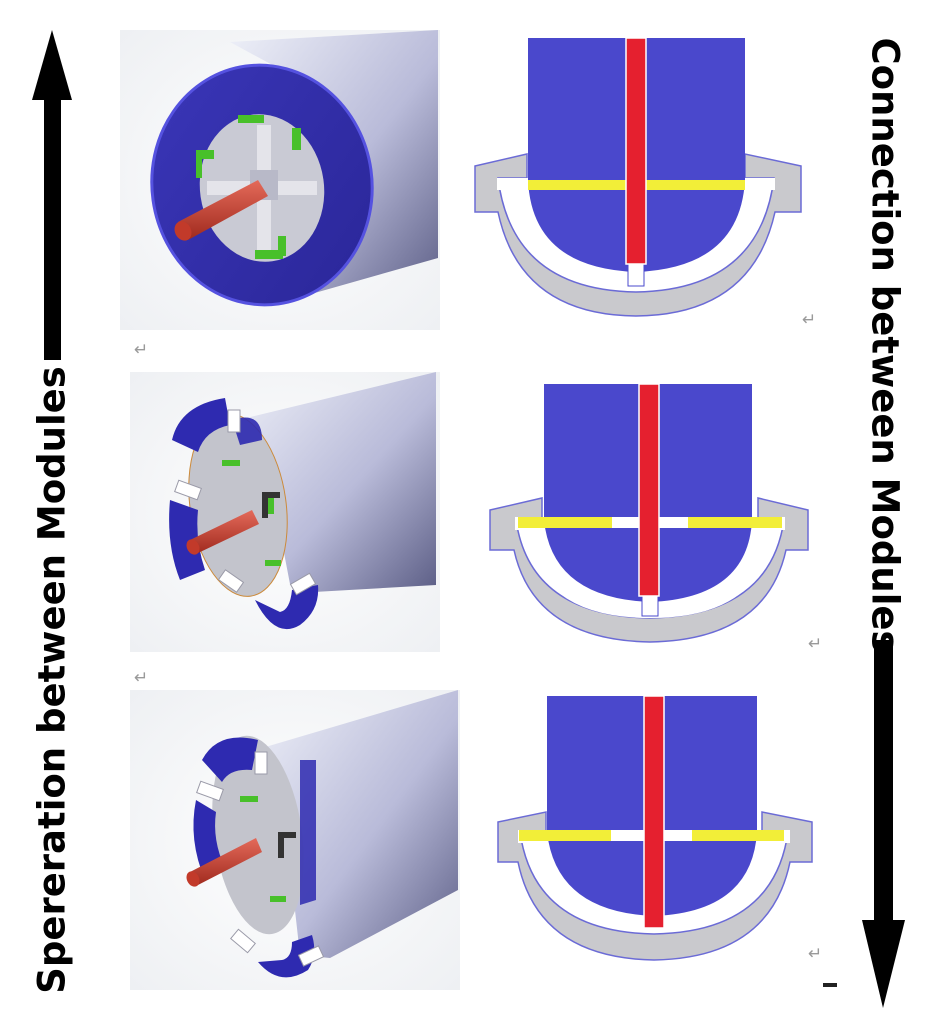  What do you see at coordinates (285, 512) in the screenshot?
I see `render-half-open-module` at bounding box center [285, 512].